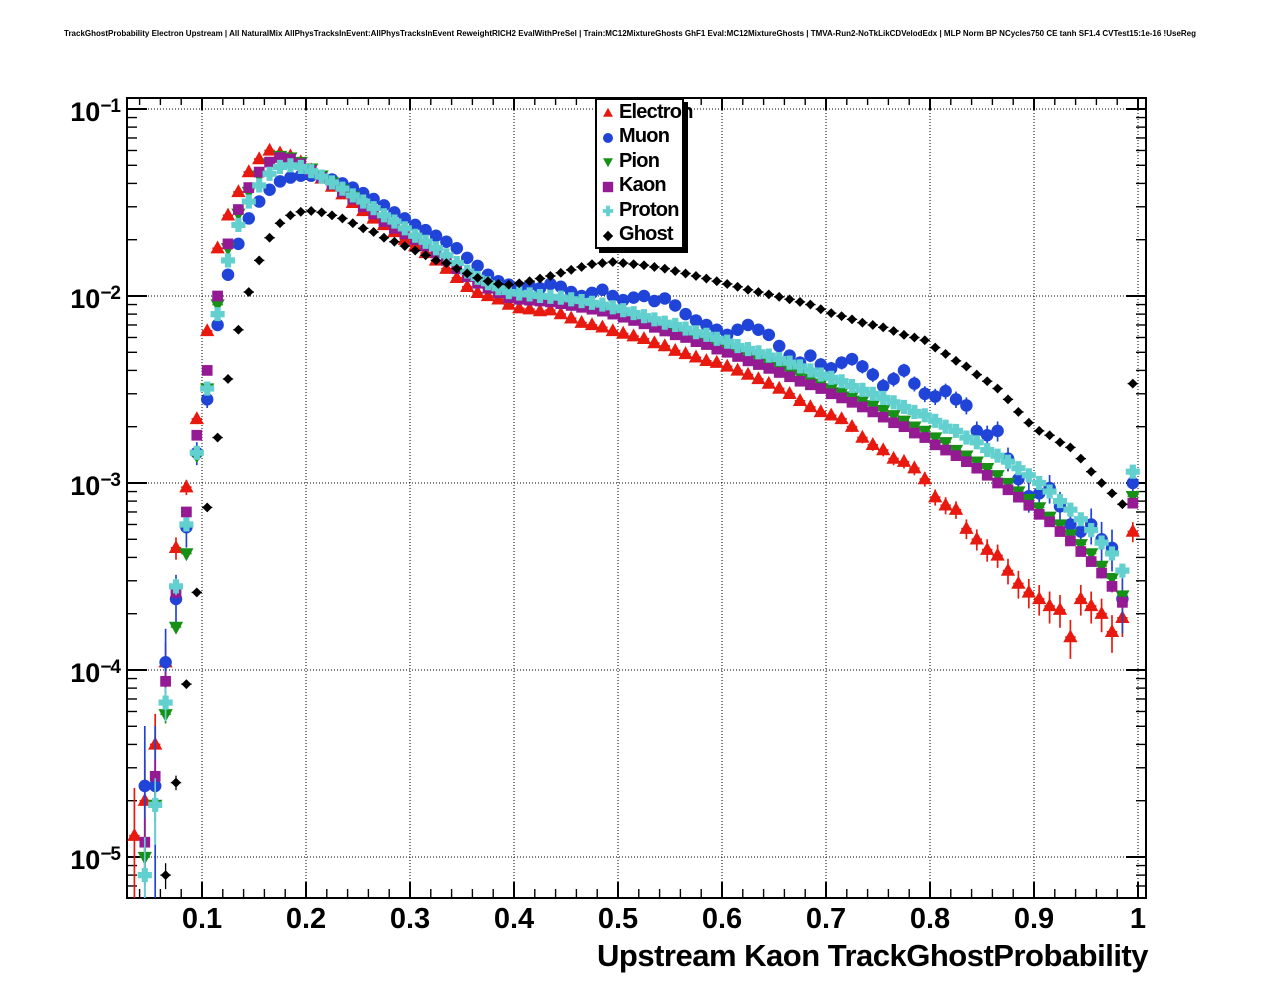  I want to click on y-tick-label: 10⁻⁵, so click(95, 859).